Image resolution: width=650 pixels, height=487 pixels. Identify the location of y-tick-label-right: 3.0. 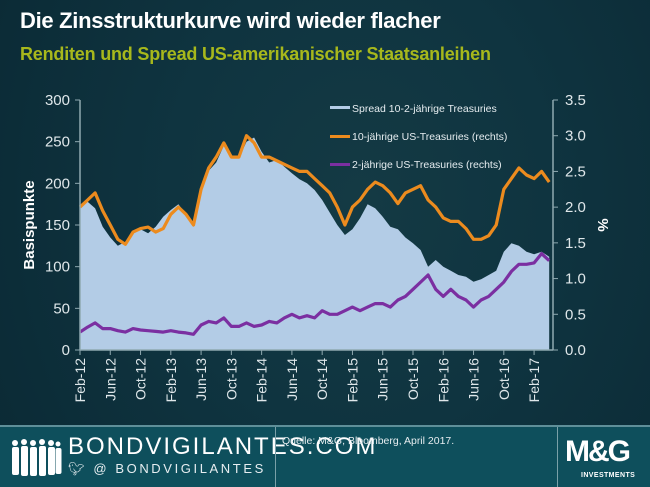
(575, 136).